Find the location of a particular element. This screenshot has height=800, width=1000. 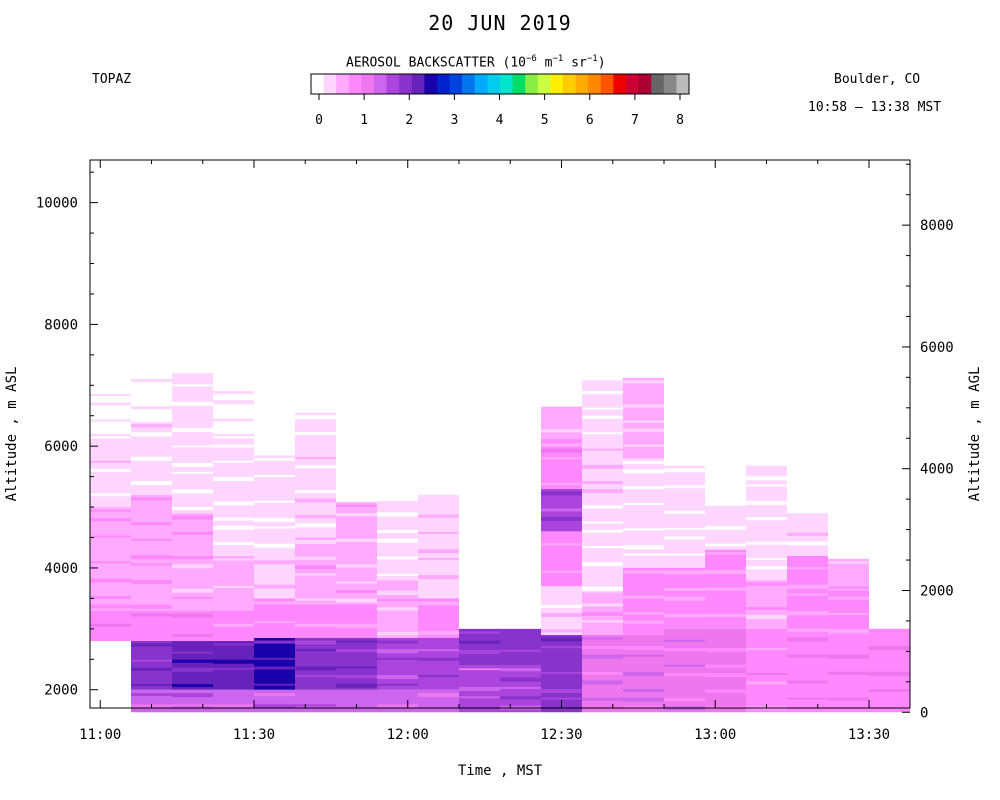

y-tick-label-left: 6000 is located at coordinates (61, 447).